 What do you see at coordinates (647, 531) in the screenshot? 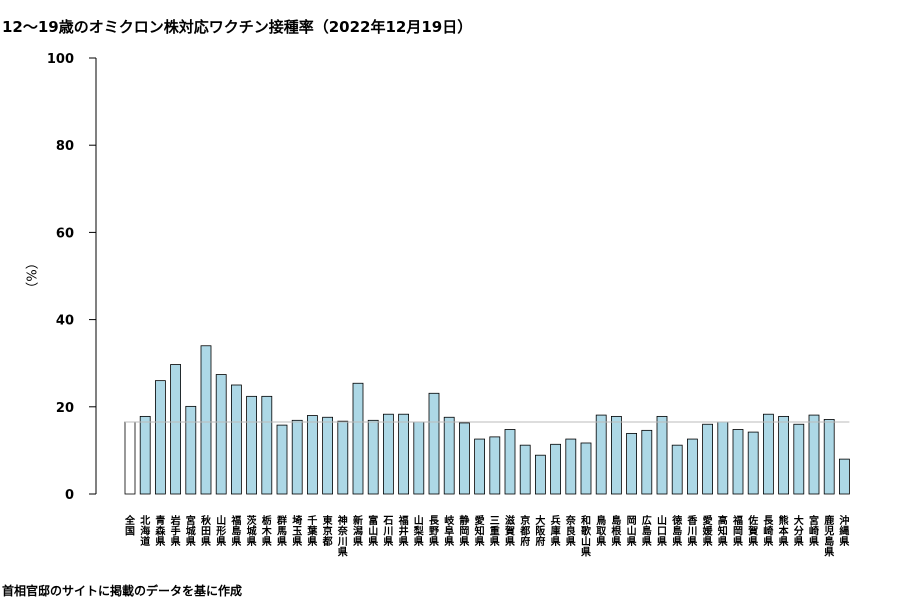
I see `x-tick-label: 広島県` at bounding box center [647, 531].